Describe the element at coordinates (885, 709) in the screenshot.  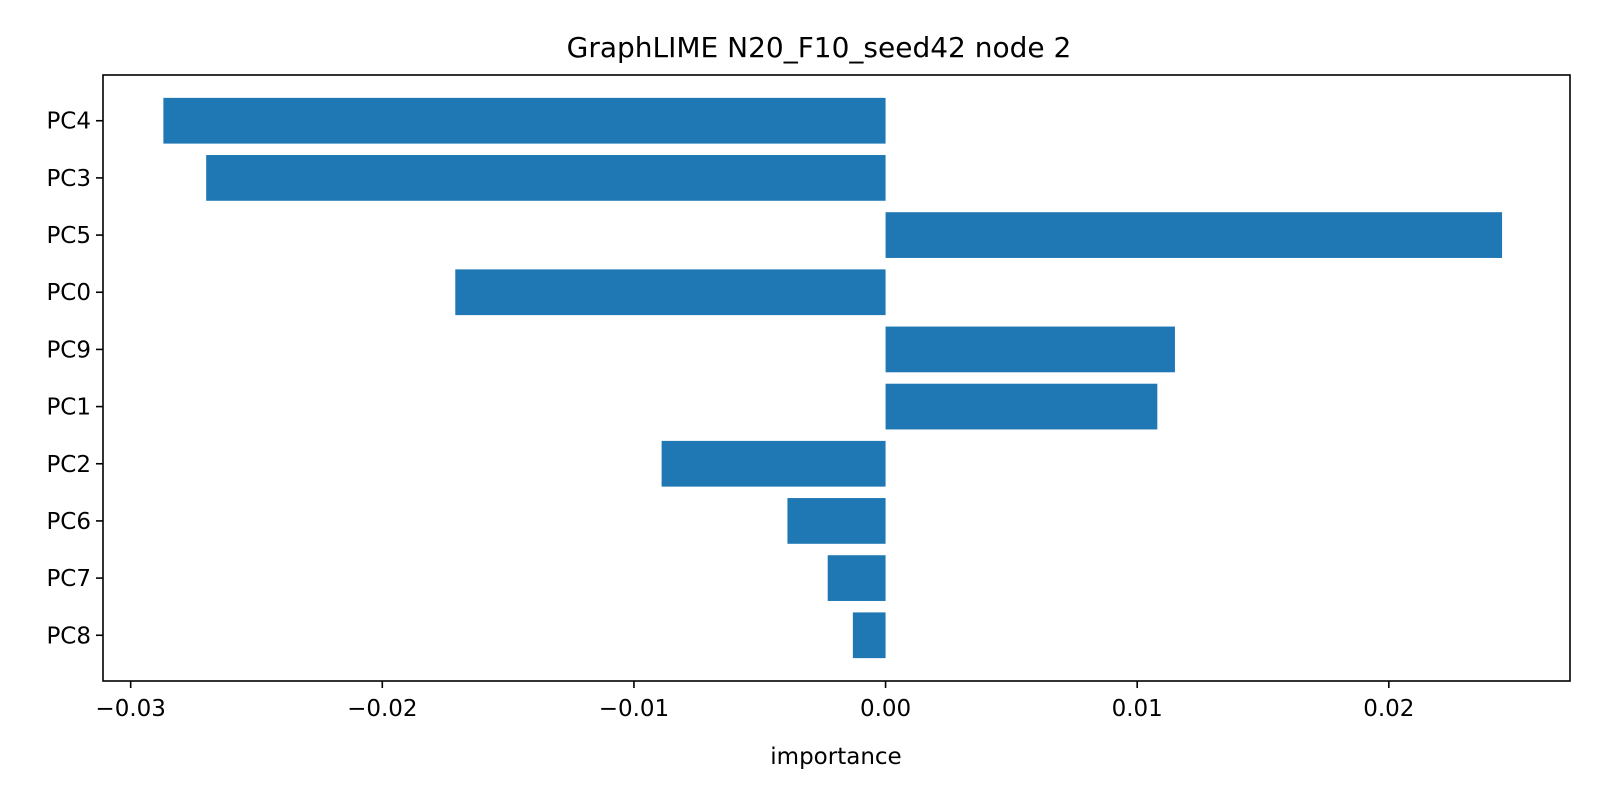
I see `x-tick-label: 0.00` at that location.